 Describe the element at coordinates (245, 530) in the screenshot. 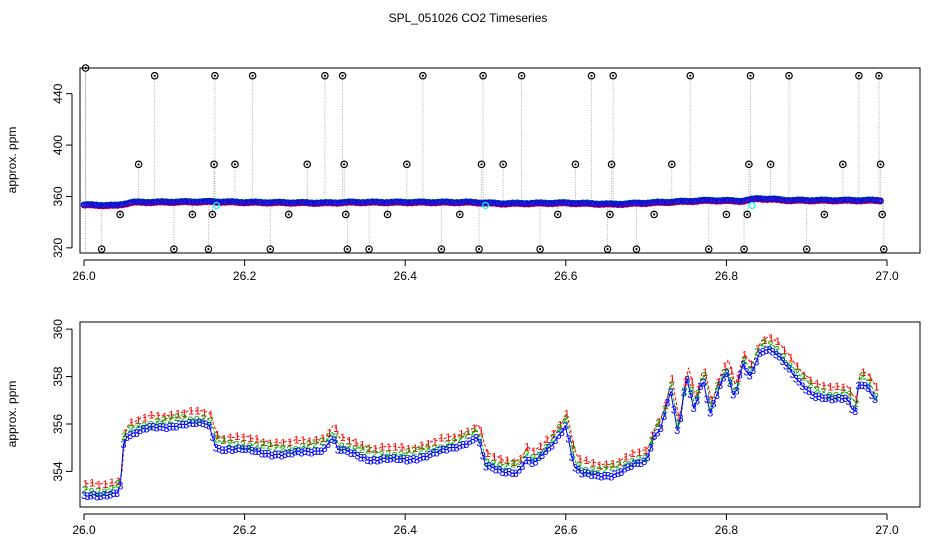

I see `bottom-x-tick-label: 26.2` at that location.